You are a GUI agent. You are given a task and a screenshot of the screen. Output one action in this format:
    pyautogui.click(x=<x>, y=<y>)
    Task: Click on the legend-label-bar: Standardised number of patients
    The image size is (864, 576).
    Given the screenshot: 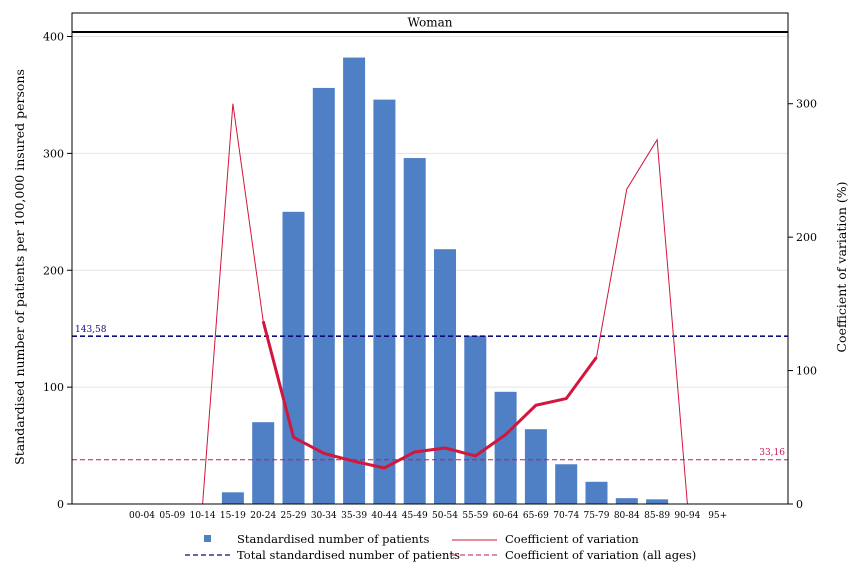 What is the action you would take?
    pyautogui.click(x=333, y=539)
    